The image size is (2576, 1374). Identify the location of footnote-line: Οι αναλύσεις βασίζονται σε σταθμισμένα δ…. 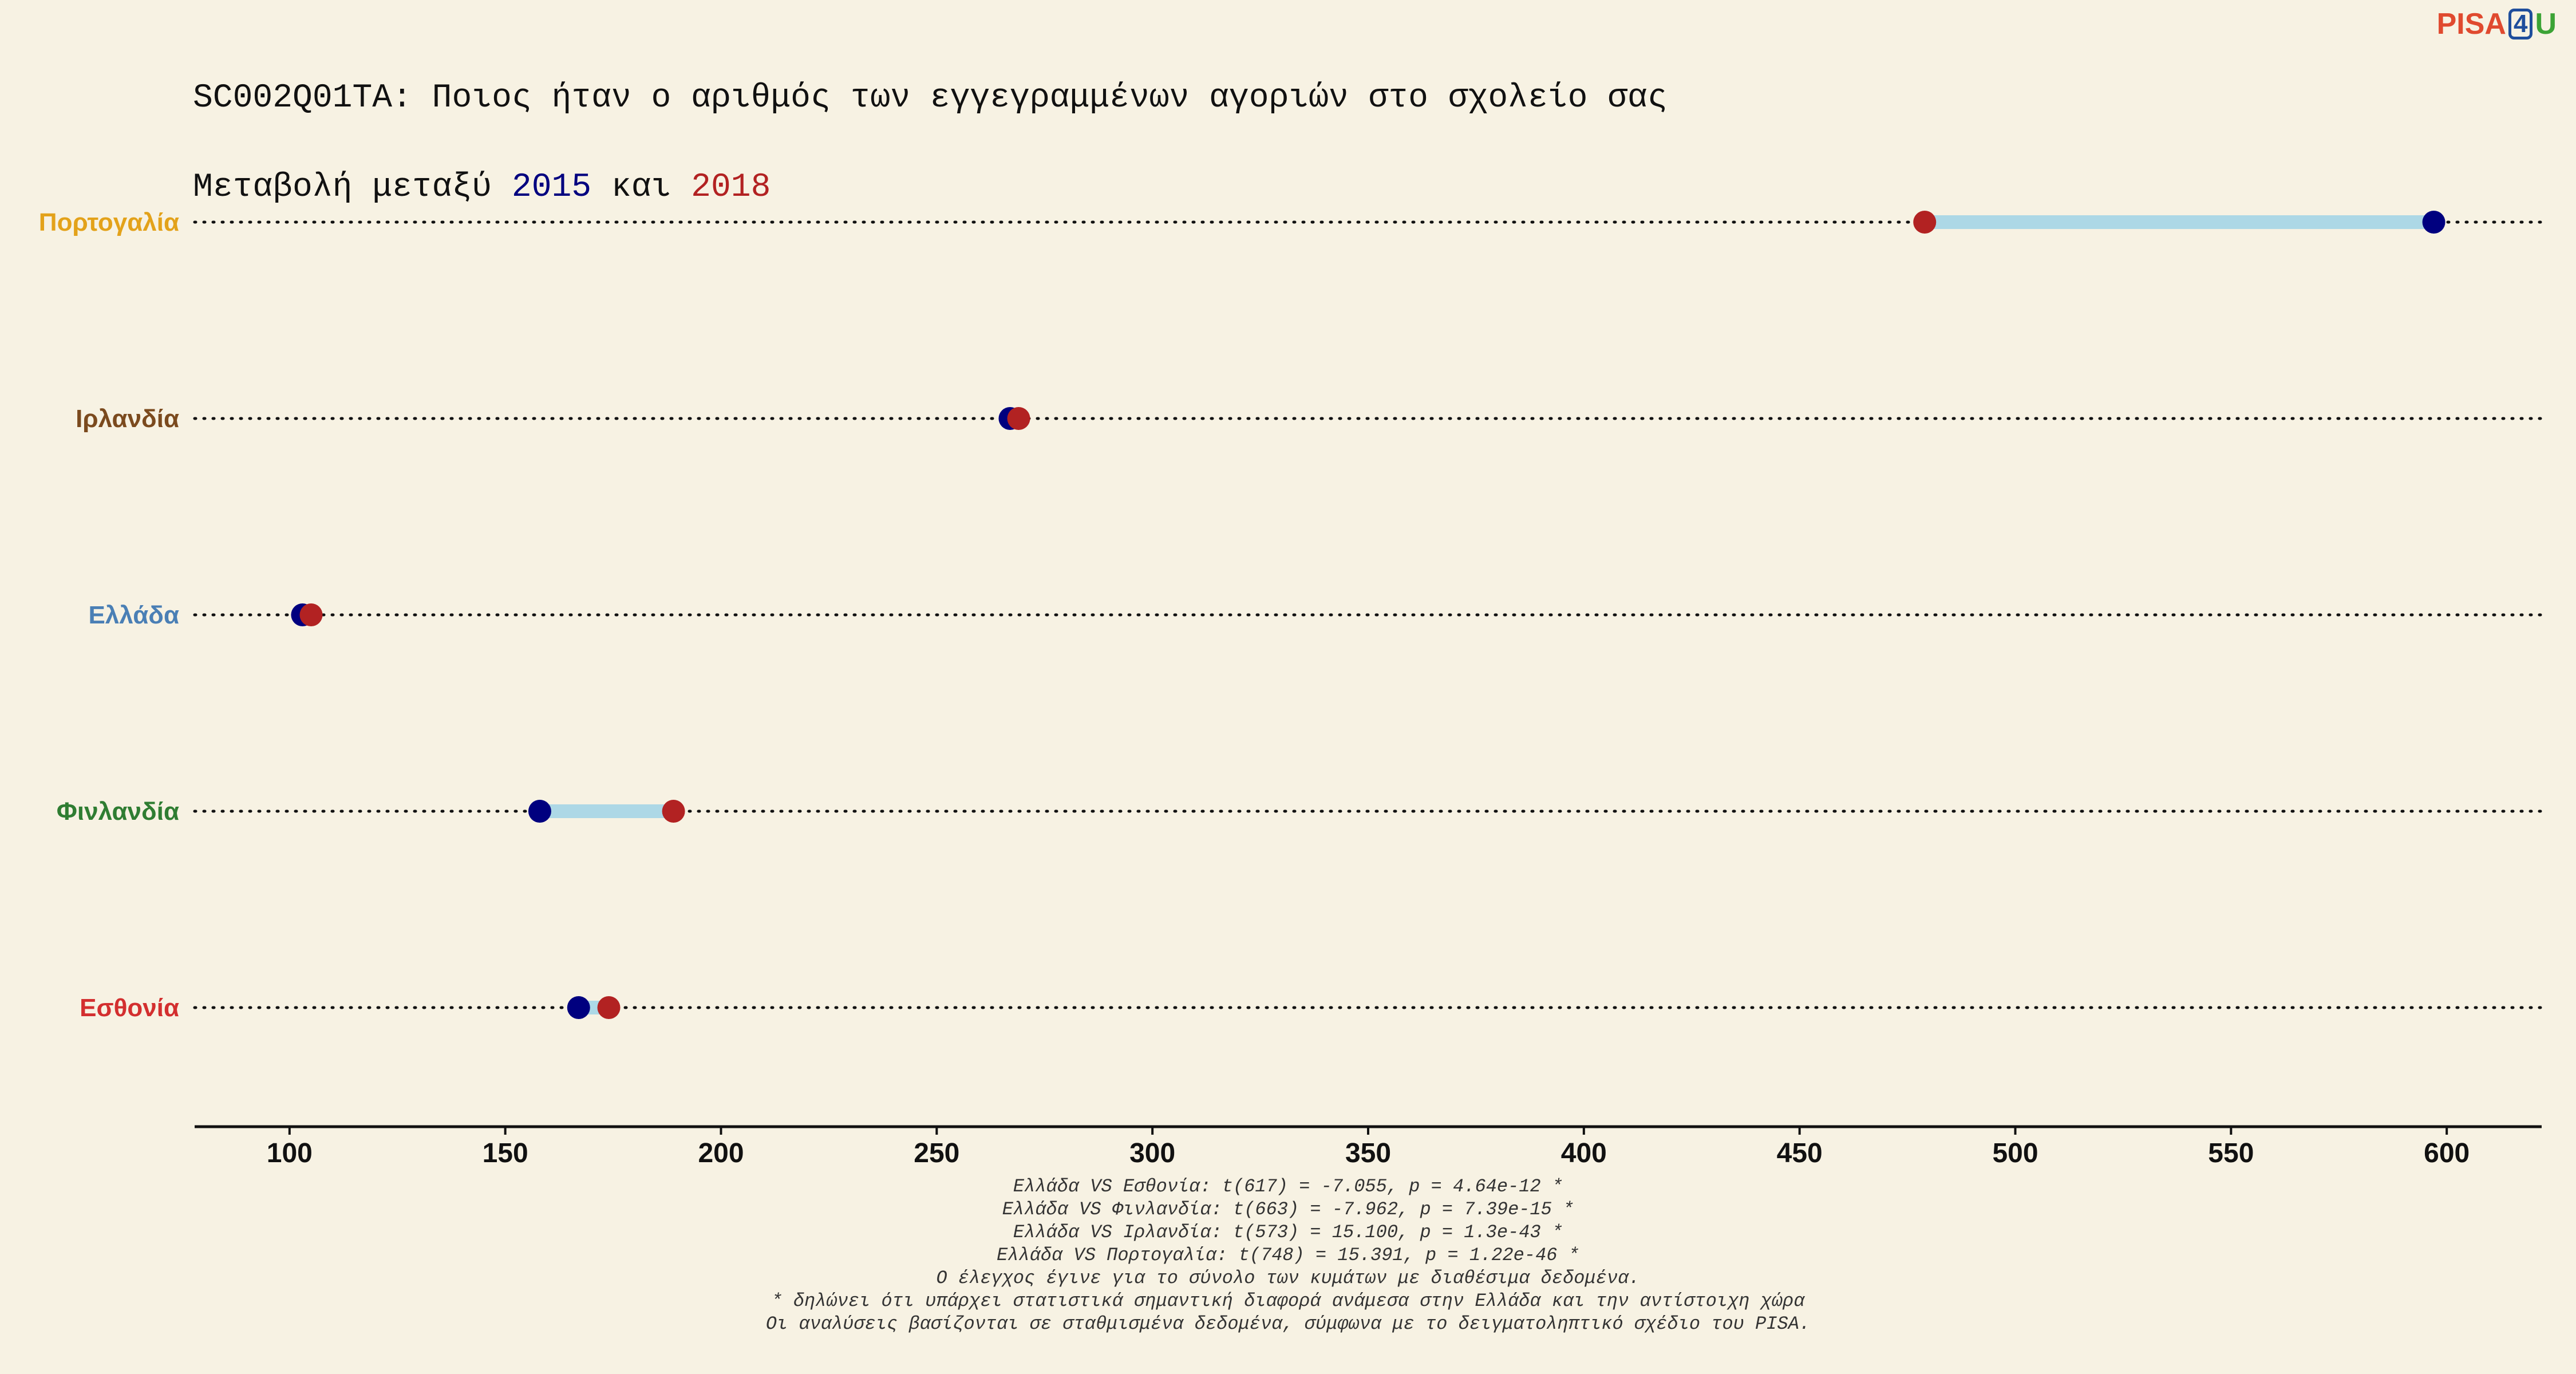
(1288, 1323).